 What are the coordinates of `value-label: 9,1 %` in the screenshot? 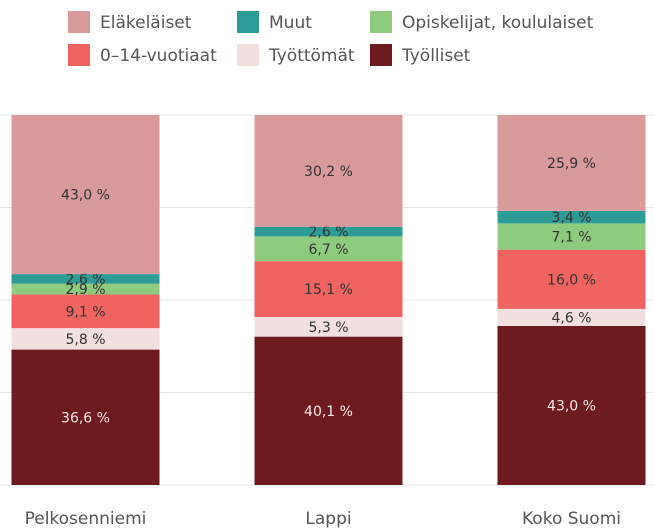 It's located at (85, 312).